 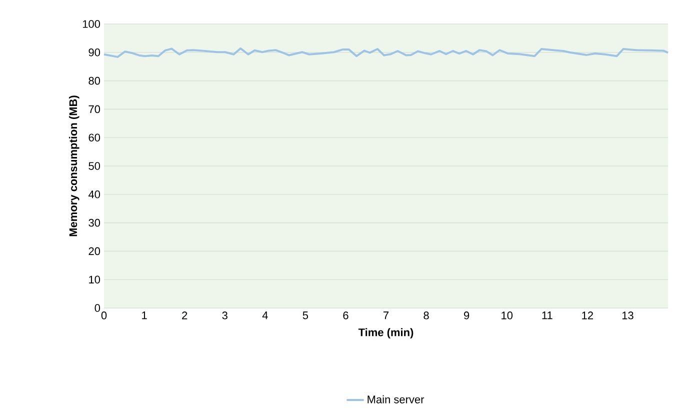 What do you see at coordinates (74, 166) in the screenshot?
I see `y-axis-title: Memory consumption (MB)` at bounding box center [74, 166].